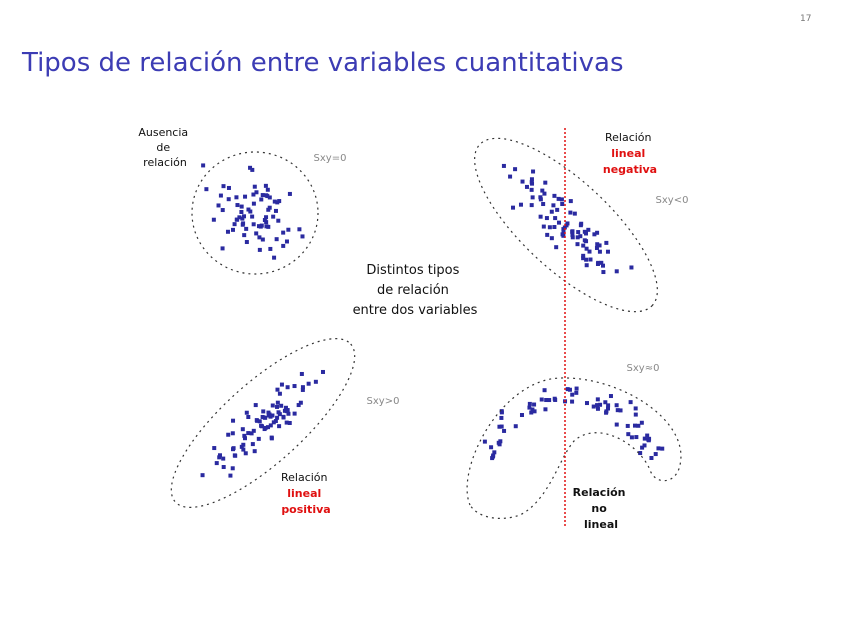 This screenshot has width=848, height=635. I want to click on outline-nonlinear, so click(574, 448).